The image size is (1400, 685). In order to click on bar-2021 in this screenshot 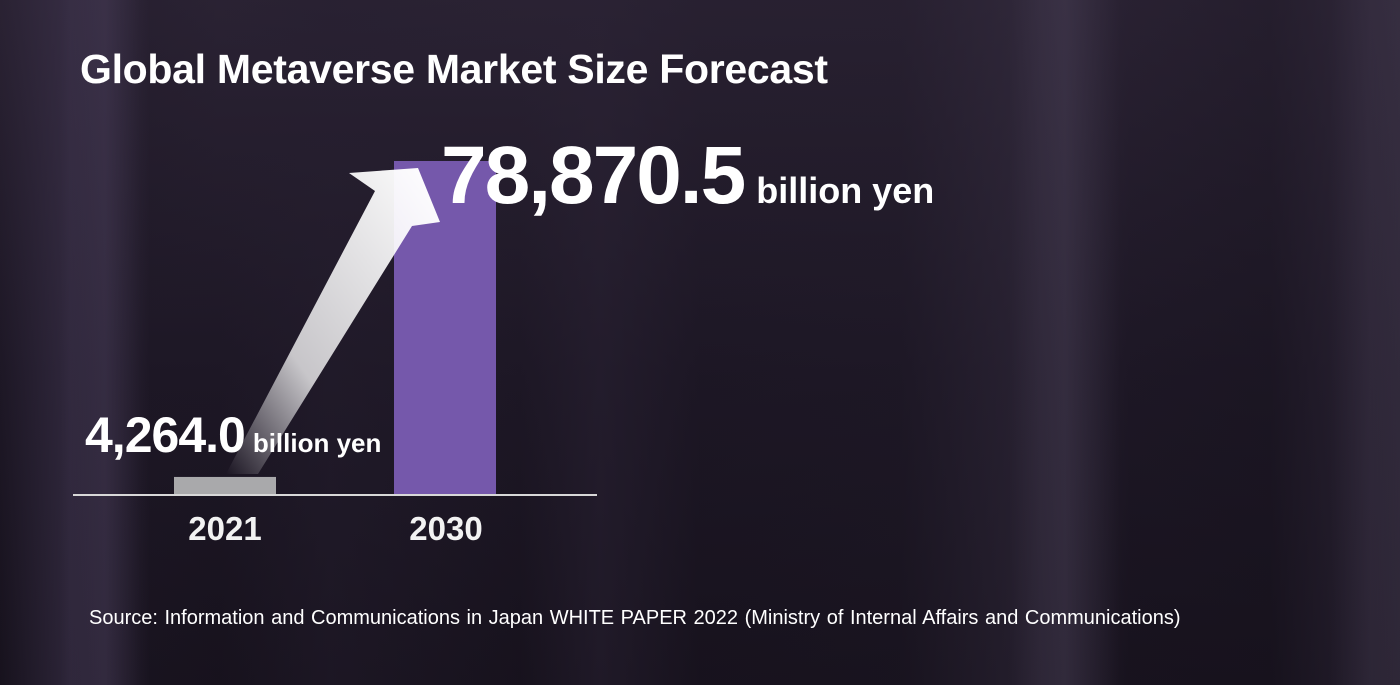, I will do `click(225, 485)`.